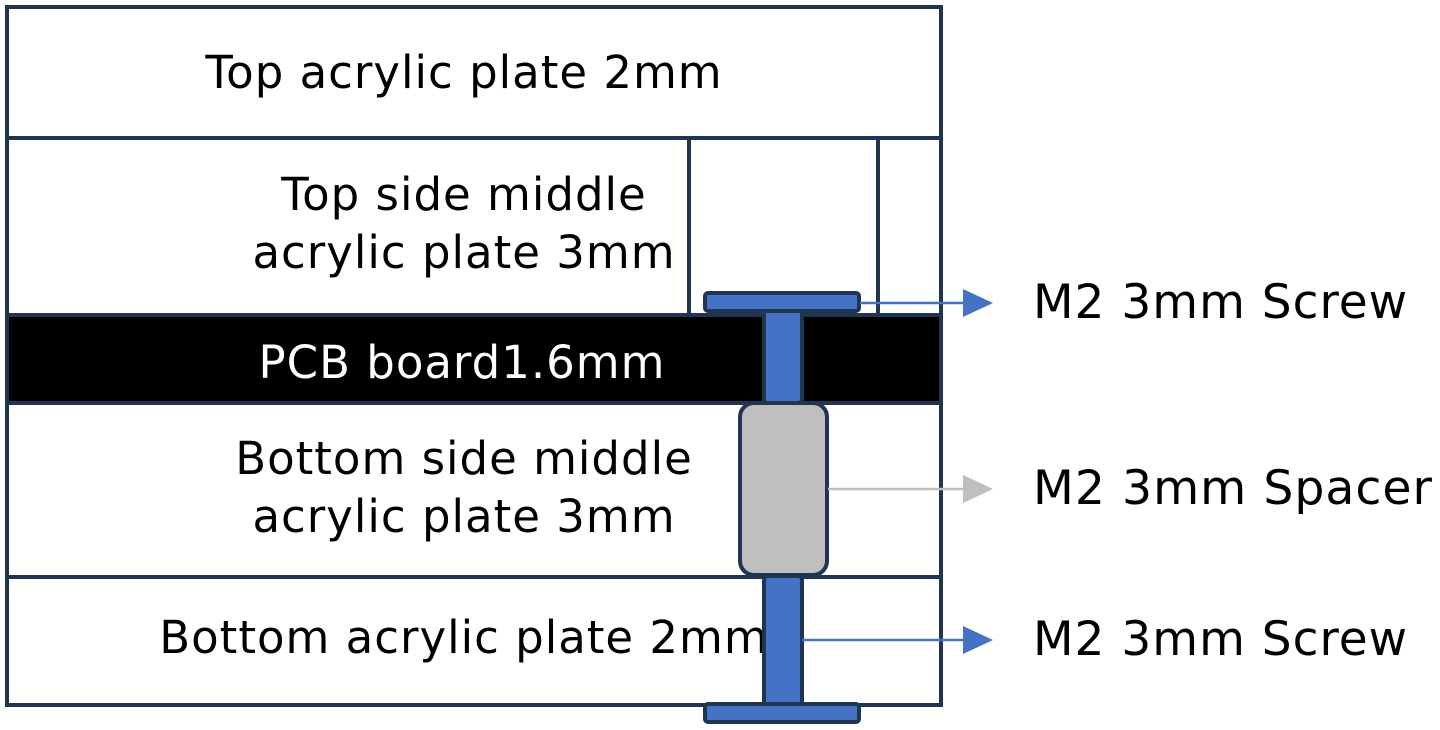 The width and height of the screenshot is (1440, 730). I want to click on bottom-screw-arrow-head, so click(978, 640).